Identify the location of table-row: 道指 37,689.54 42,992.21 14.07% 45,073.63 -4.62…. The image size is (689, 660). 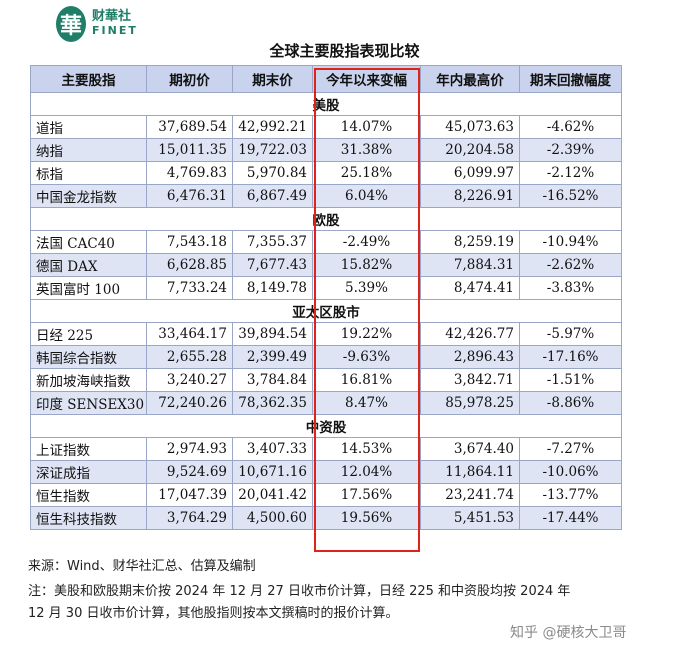
(326, 127).